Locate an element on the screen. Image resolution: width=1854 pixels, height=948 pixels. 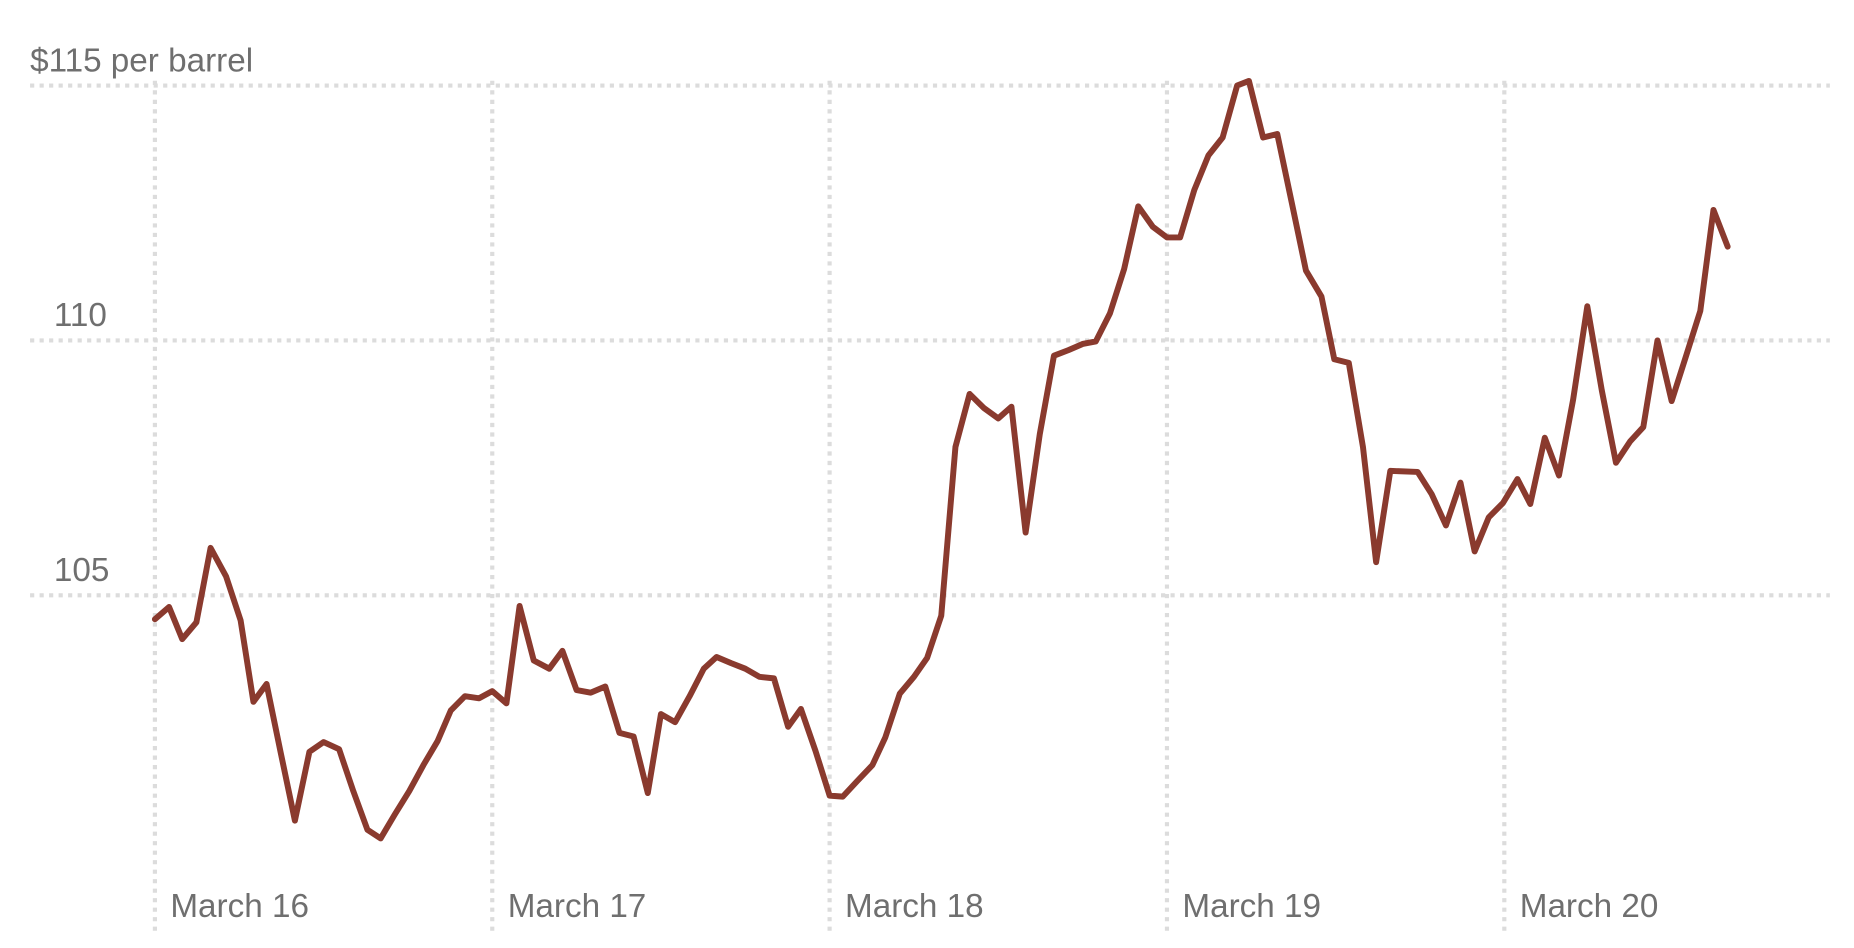
x-tick-label: March 17 is located at coordinates (577, 906).